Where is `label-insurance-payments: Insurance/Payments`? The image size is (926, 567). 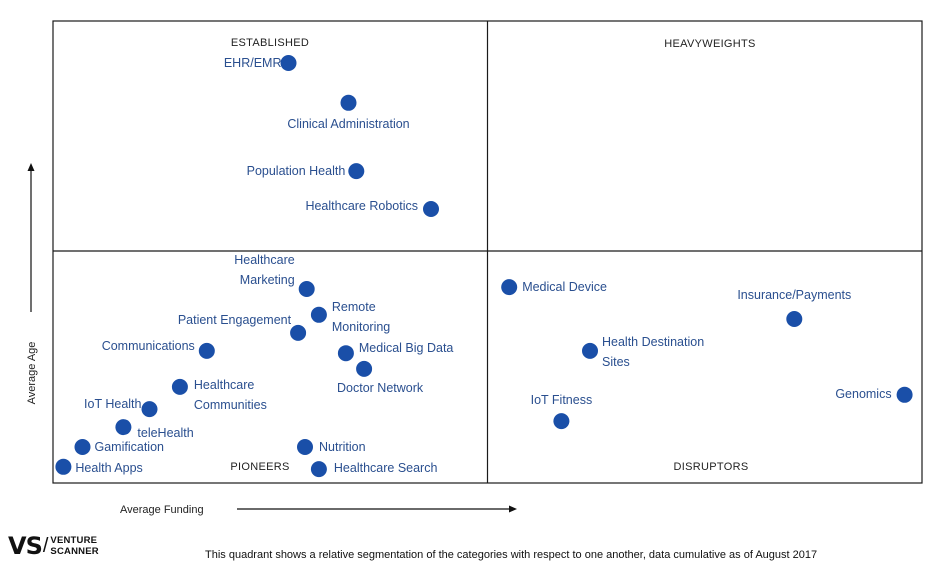
label-insurance-payments: Insurance/Payments is located at coordinates (794, 295).